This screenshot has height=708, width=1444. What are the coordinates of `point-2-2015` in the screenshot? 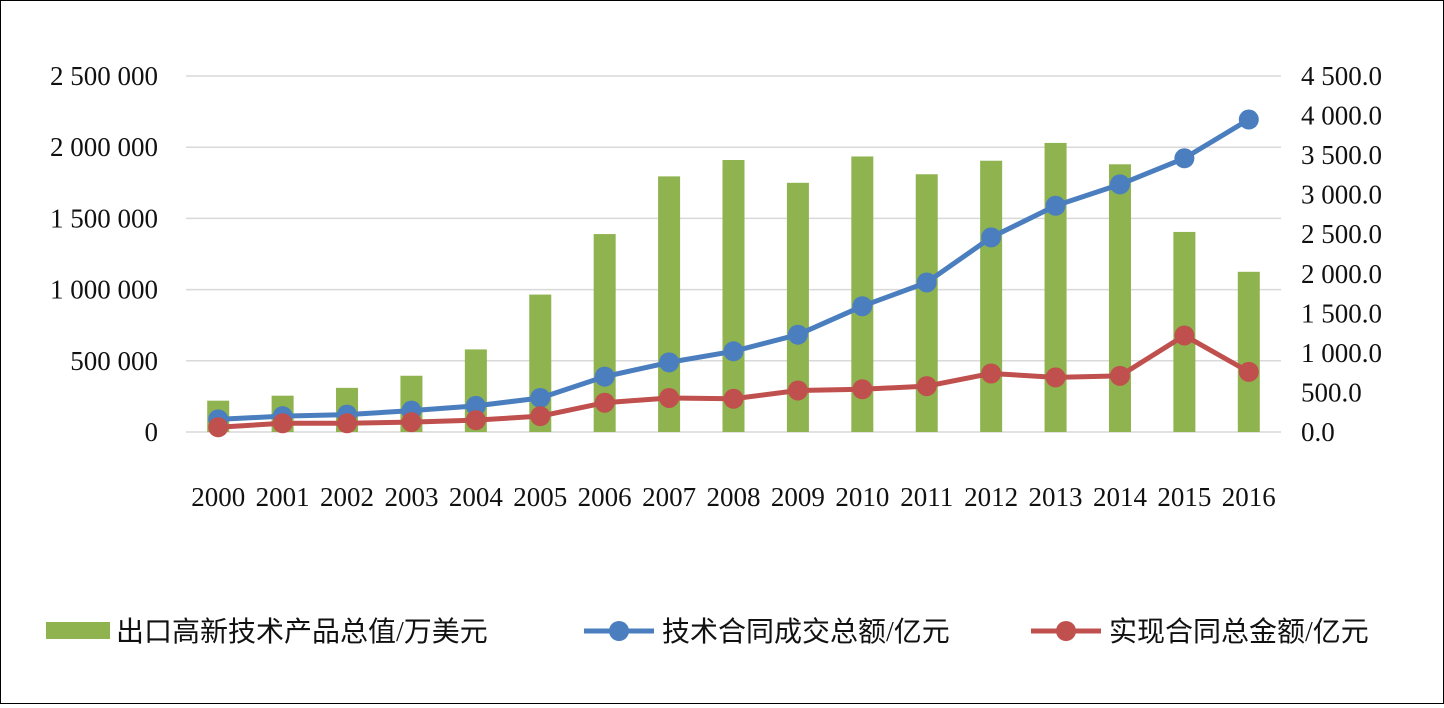 It's located at (1184, 335).